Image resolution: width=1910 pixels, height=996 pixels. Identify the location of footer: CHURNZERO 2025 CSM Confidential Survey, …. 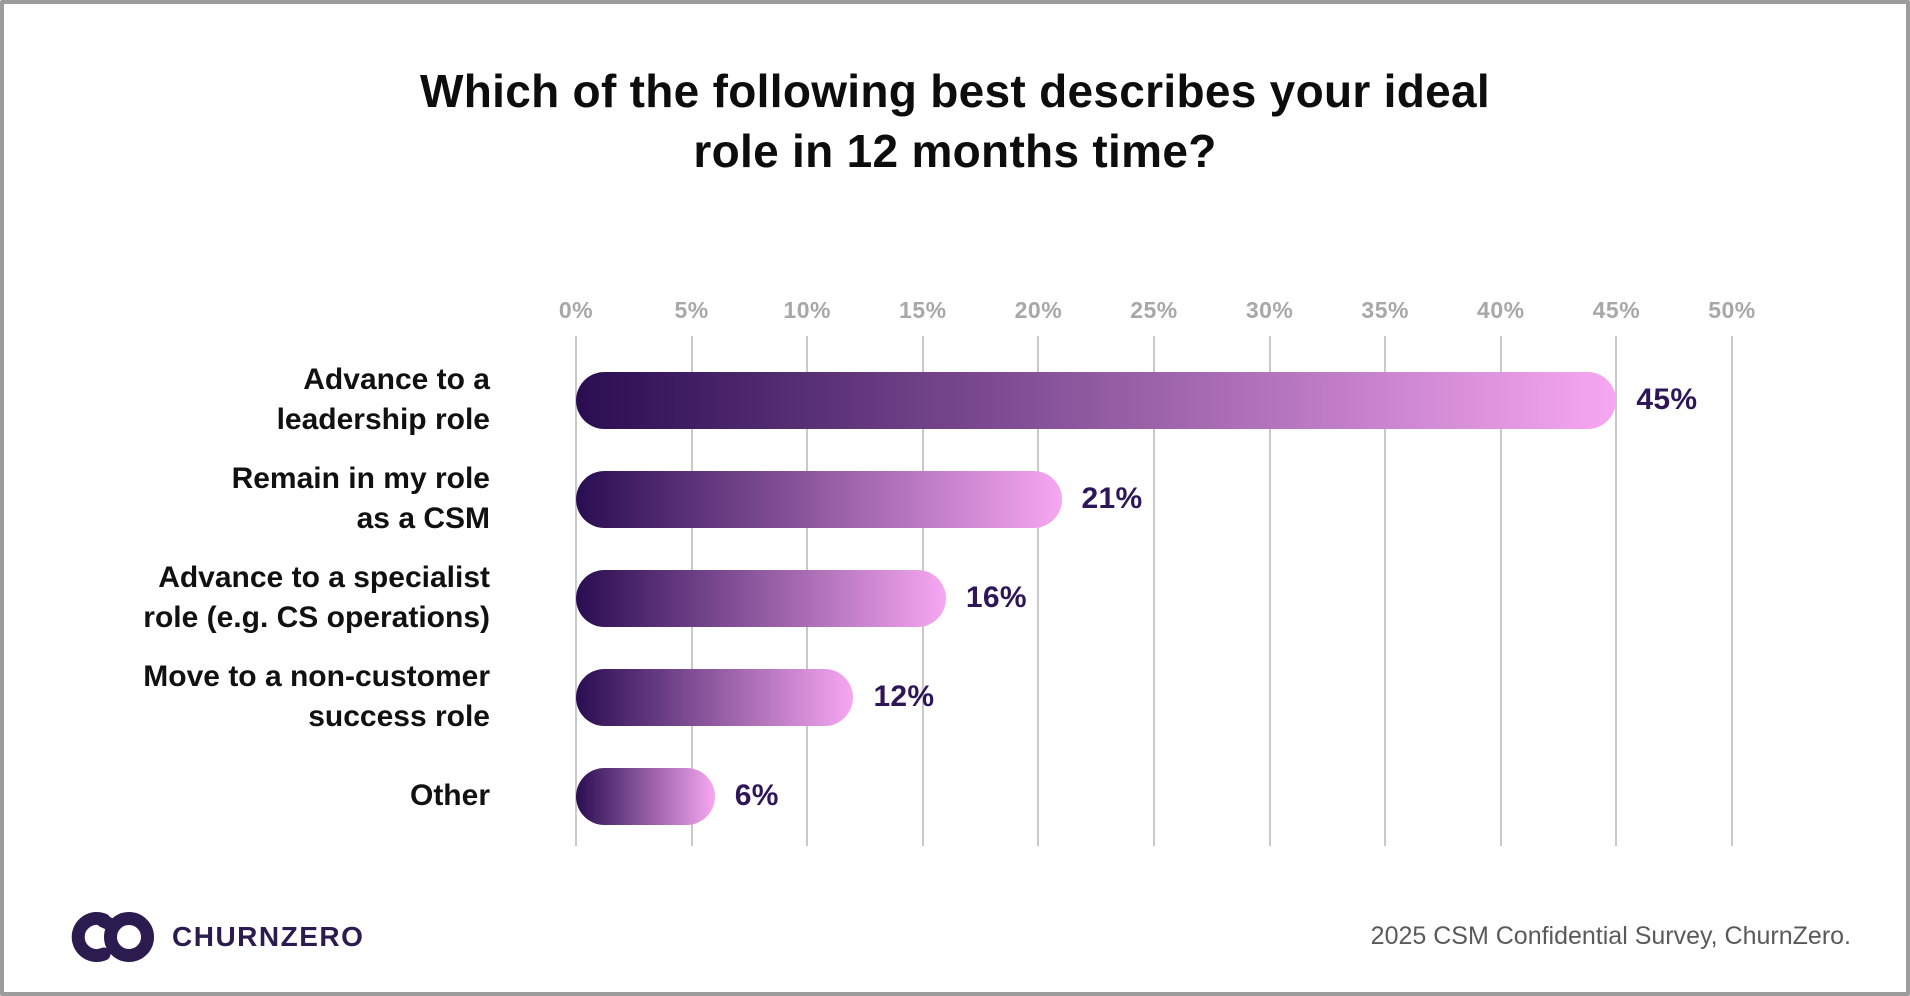
(956, 936).